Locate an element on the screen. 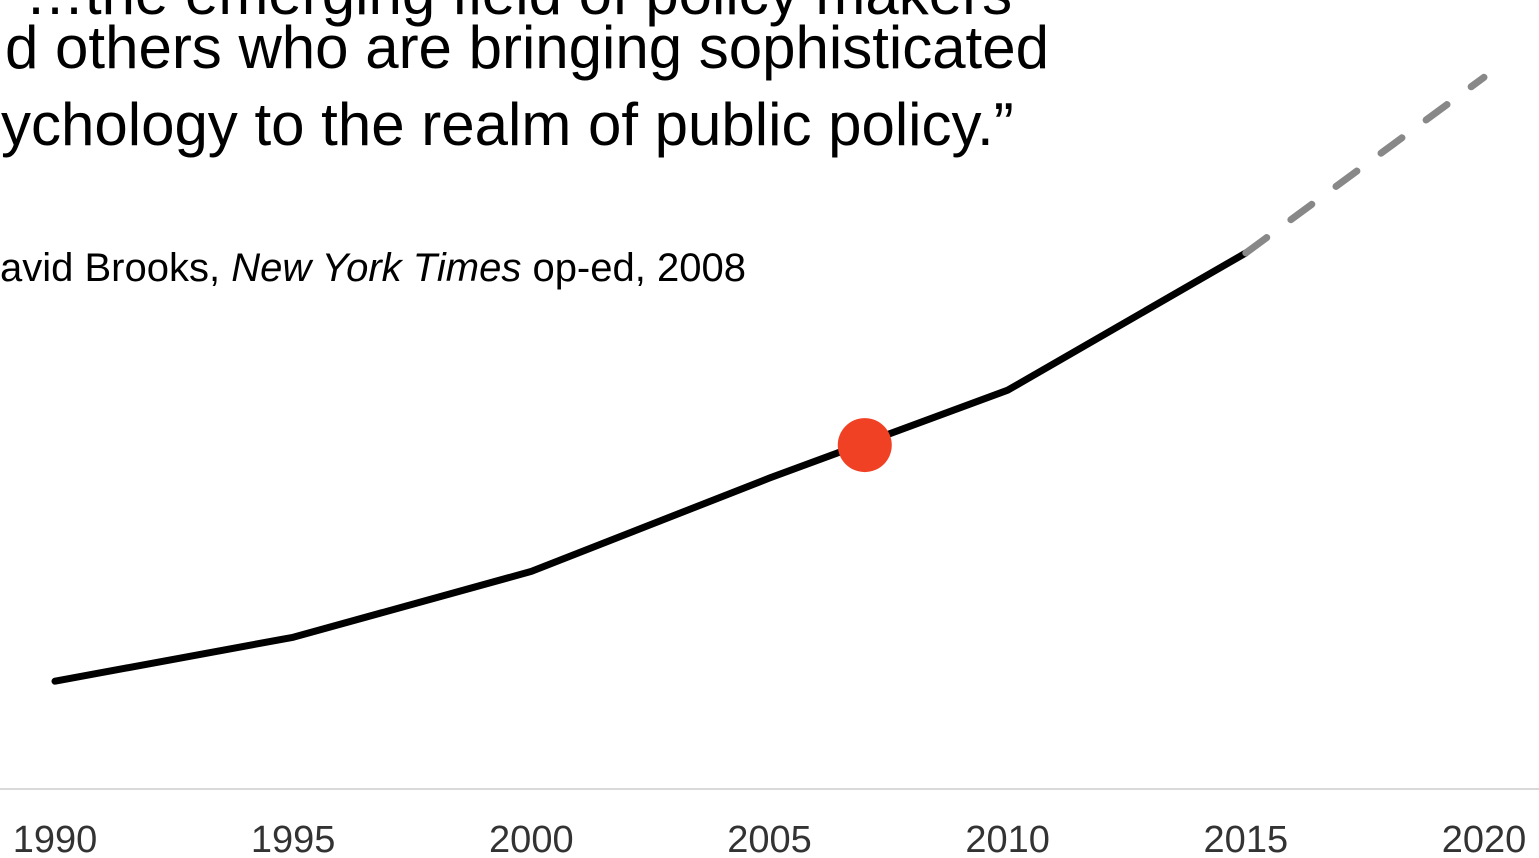  x-tick-label: 2020 is located at coordinates (1484, 838).